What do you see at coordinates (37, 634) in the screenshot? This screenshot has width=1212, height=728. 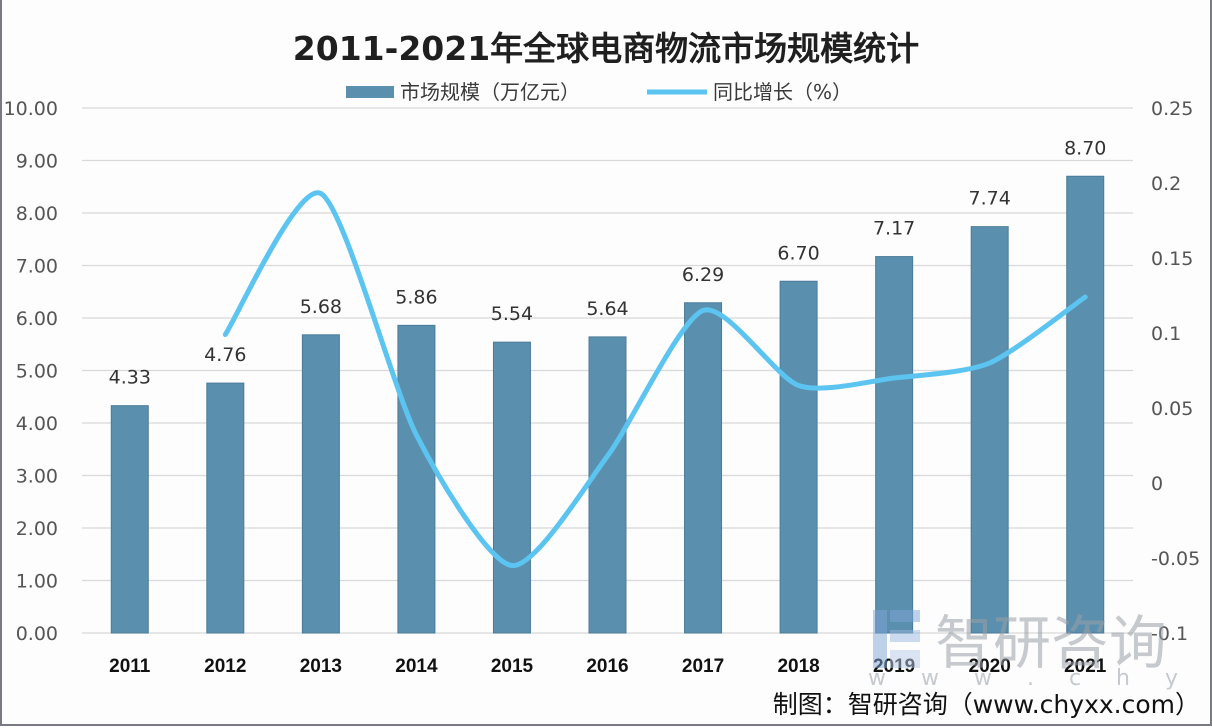 I see `y-left-tick-label: 0.00` at bounding box center [37, 634].